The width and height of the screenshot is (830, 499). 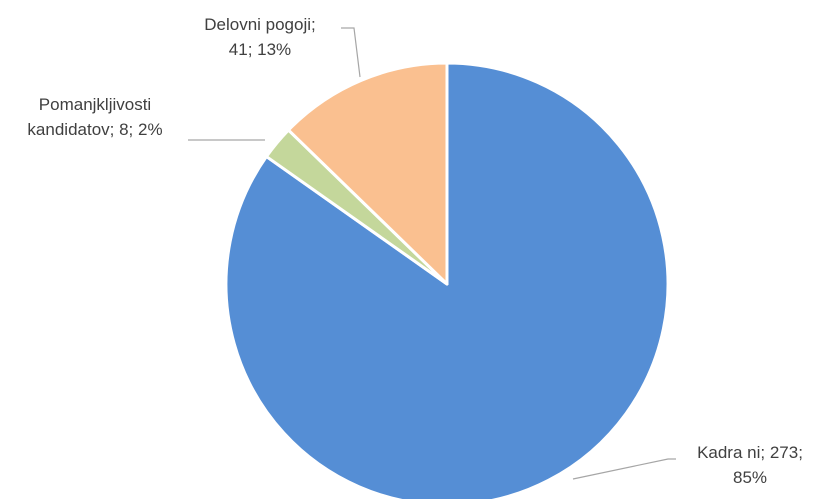 I want to click on data-label-line: kandidatov; 8; 2%, so click(x=95, y=129).